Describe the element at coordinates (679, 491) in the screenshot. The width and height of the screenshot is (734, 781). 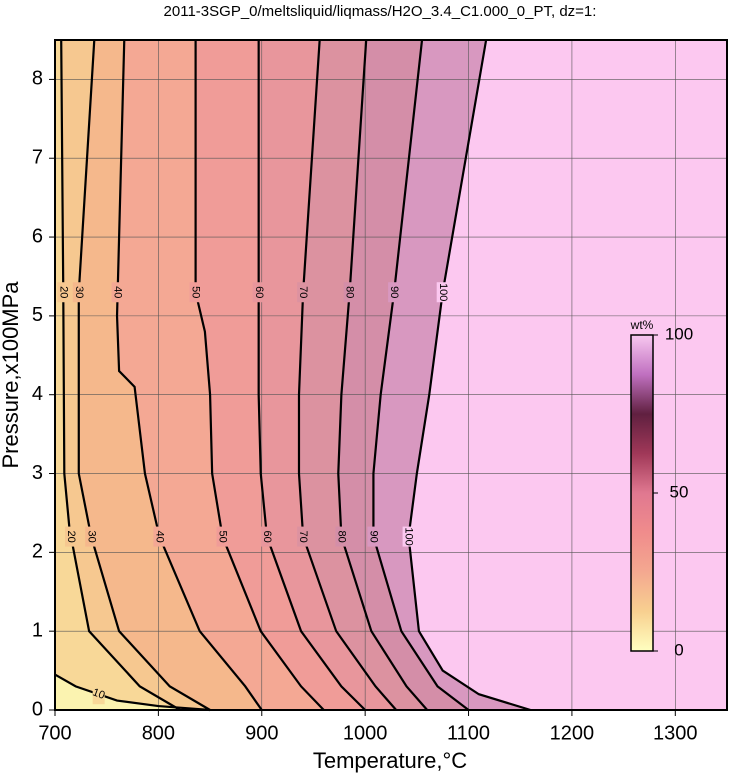
I see `colorbar-tick-label: 50` at that location.